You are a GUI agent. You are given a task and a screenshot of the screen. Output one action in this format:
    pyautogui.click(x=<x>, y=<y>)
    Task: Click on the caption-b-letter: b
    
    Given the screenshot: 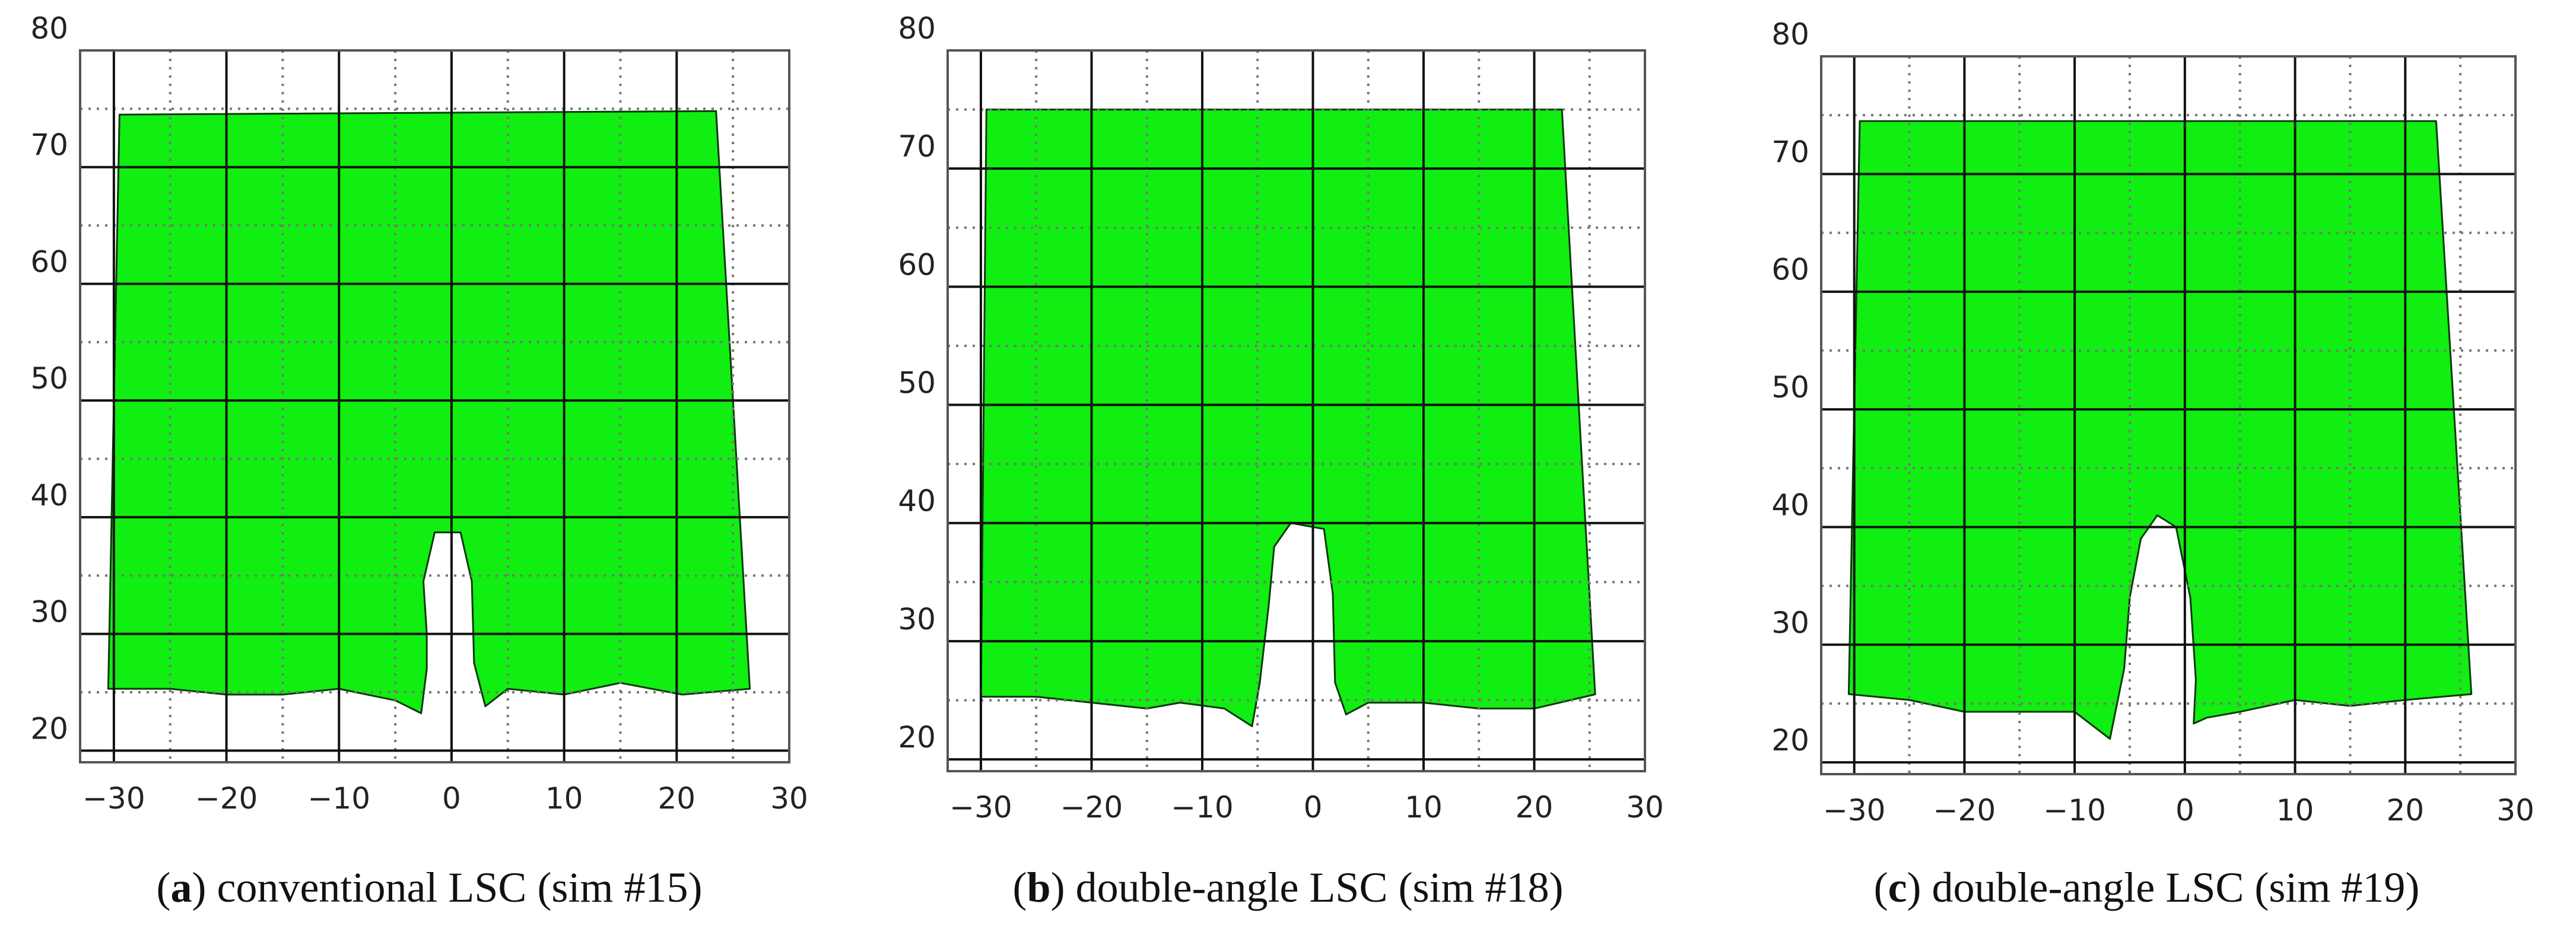 What is the action you would take?
    pyautogui.click(x=1039, y=887)
    